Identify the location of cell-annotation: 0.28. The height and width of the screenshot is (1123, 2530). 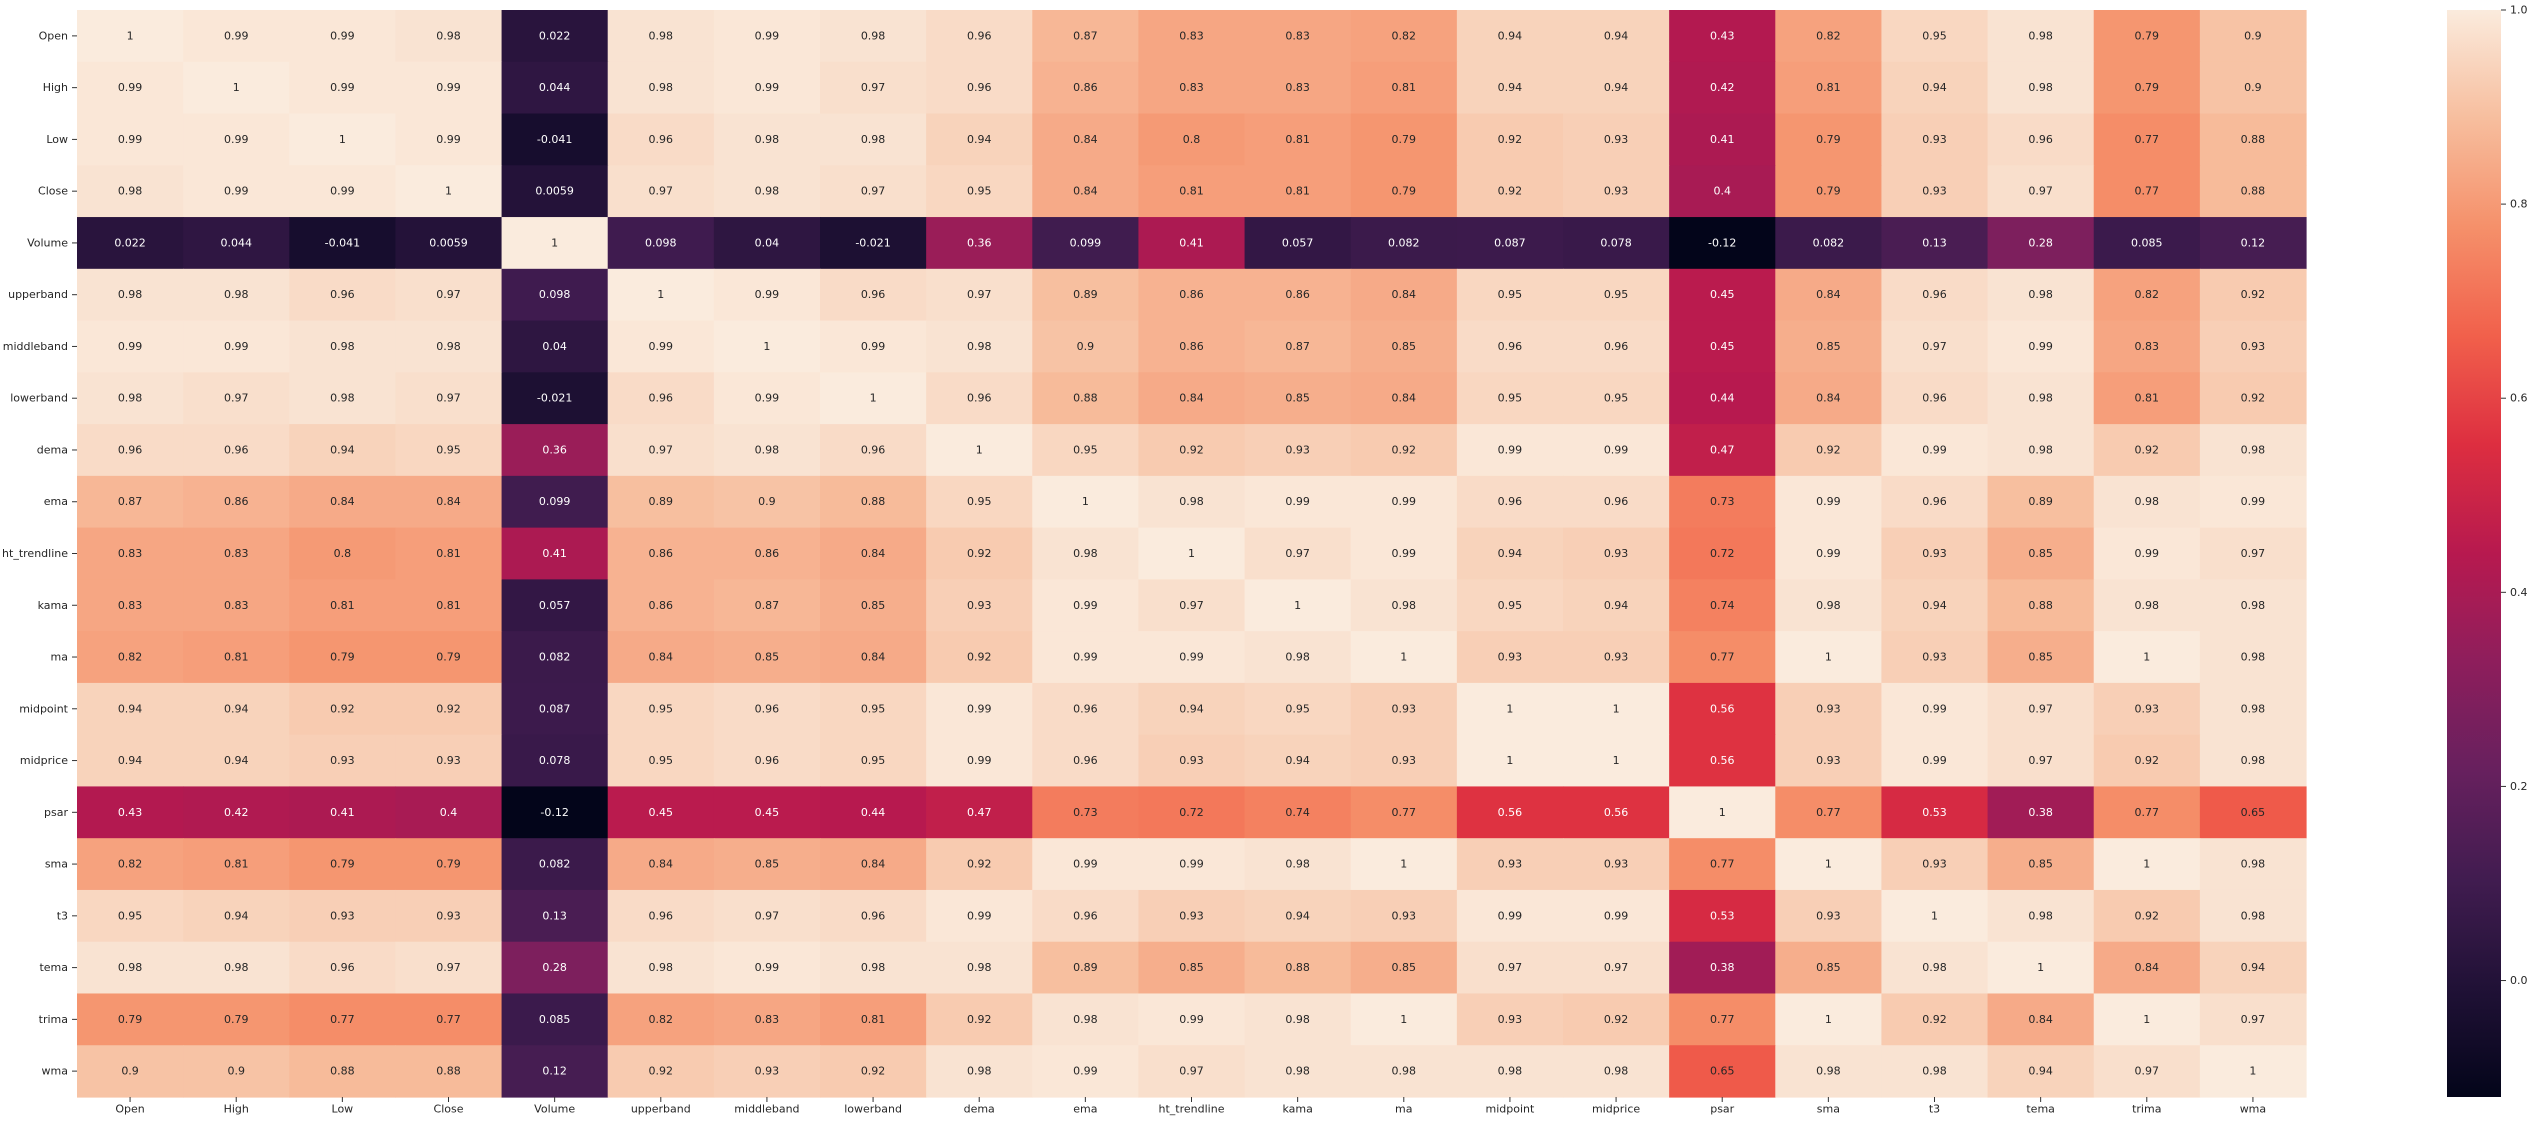
(2040, 242).